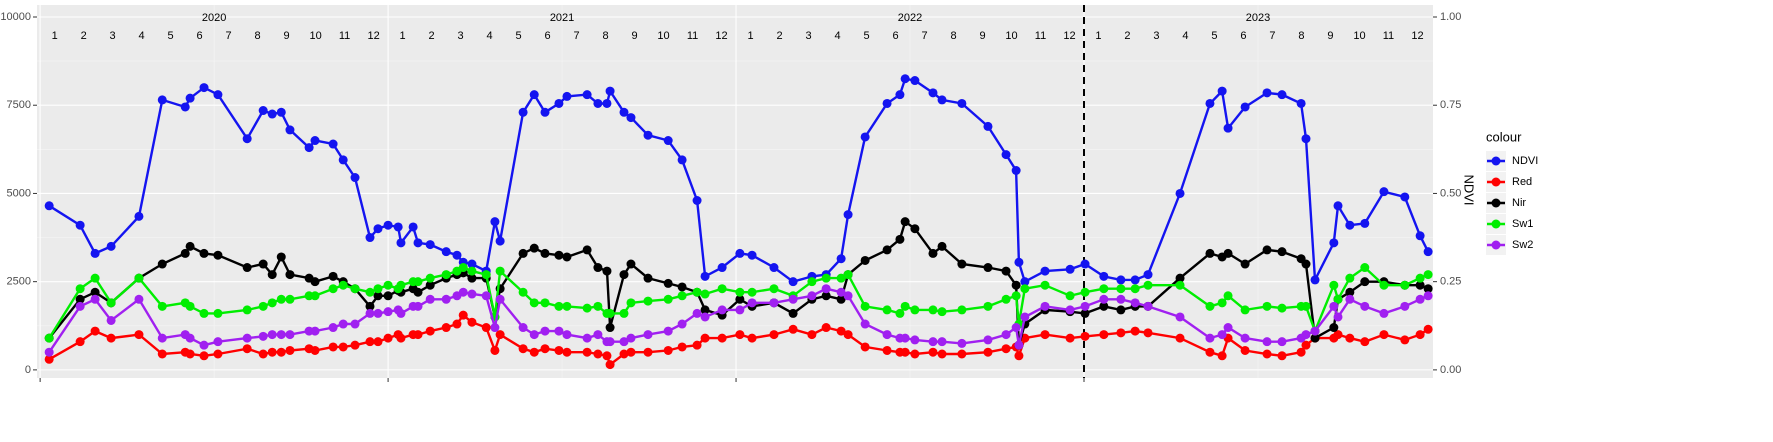 The height and width of the screenshot is (442, 1773). I want to click on y-tick-label: 5000, so click(19, 193).